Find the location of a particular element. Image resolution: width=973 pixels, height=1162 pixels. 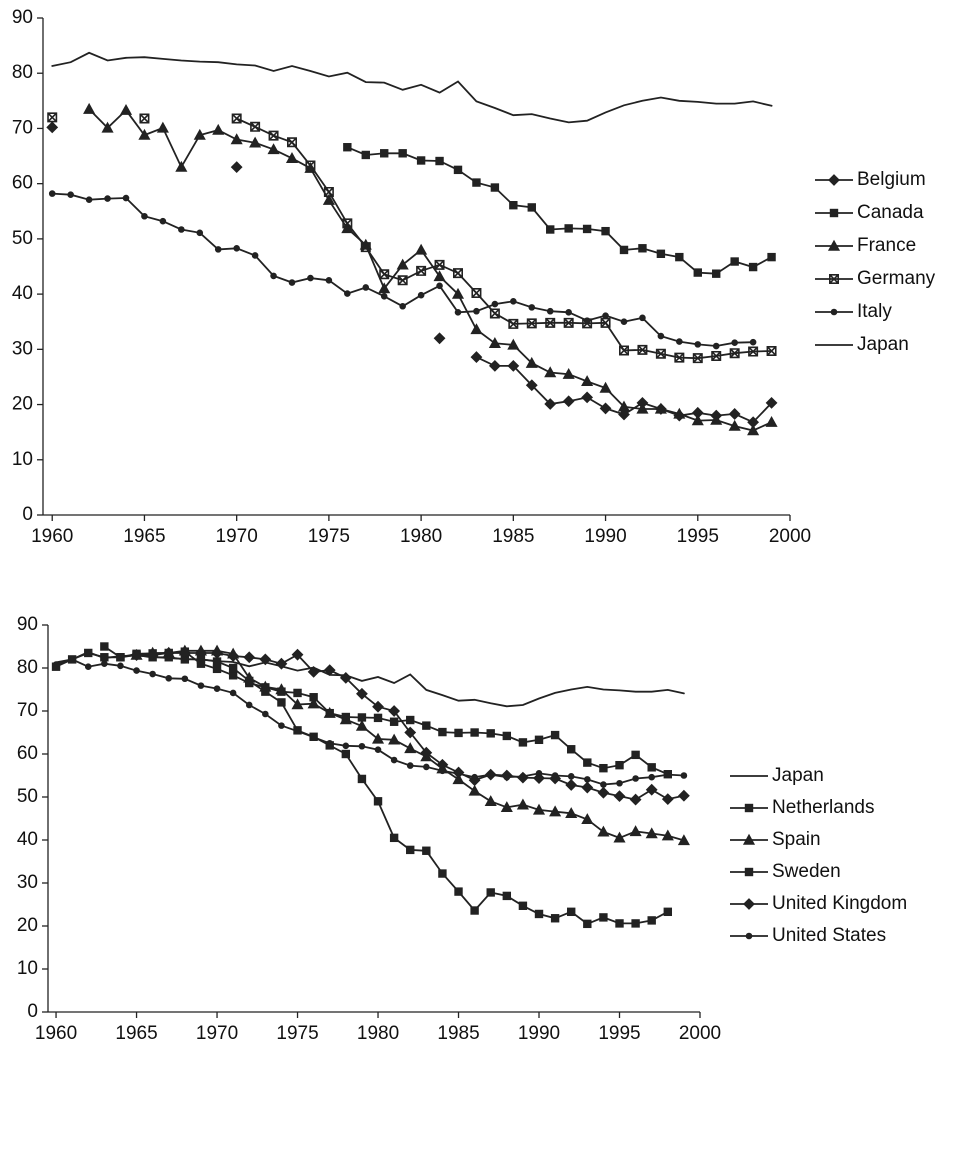

y-tick-label: 70 is located at coordinates (27, 710).